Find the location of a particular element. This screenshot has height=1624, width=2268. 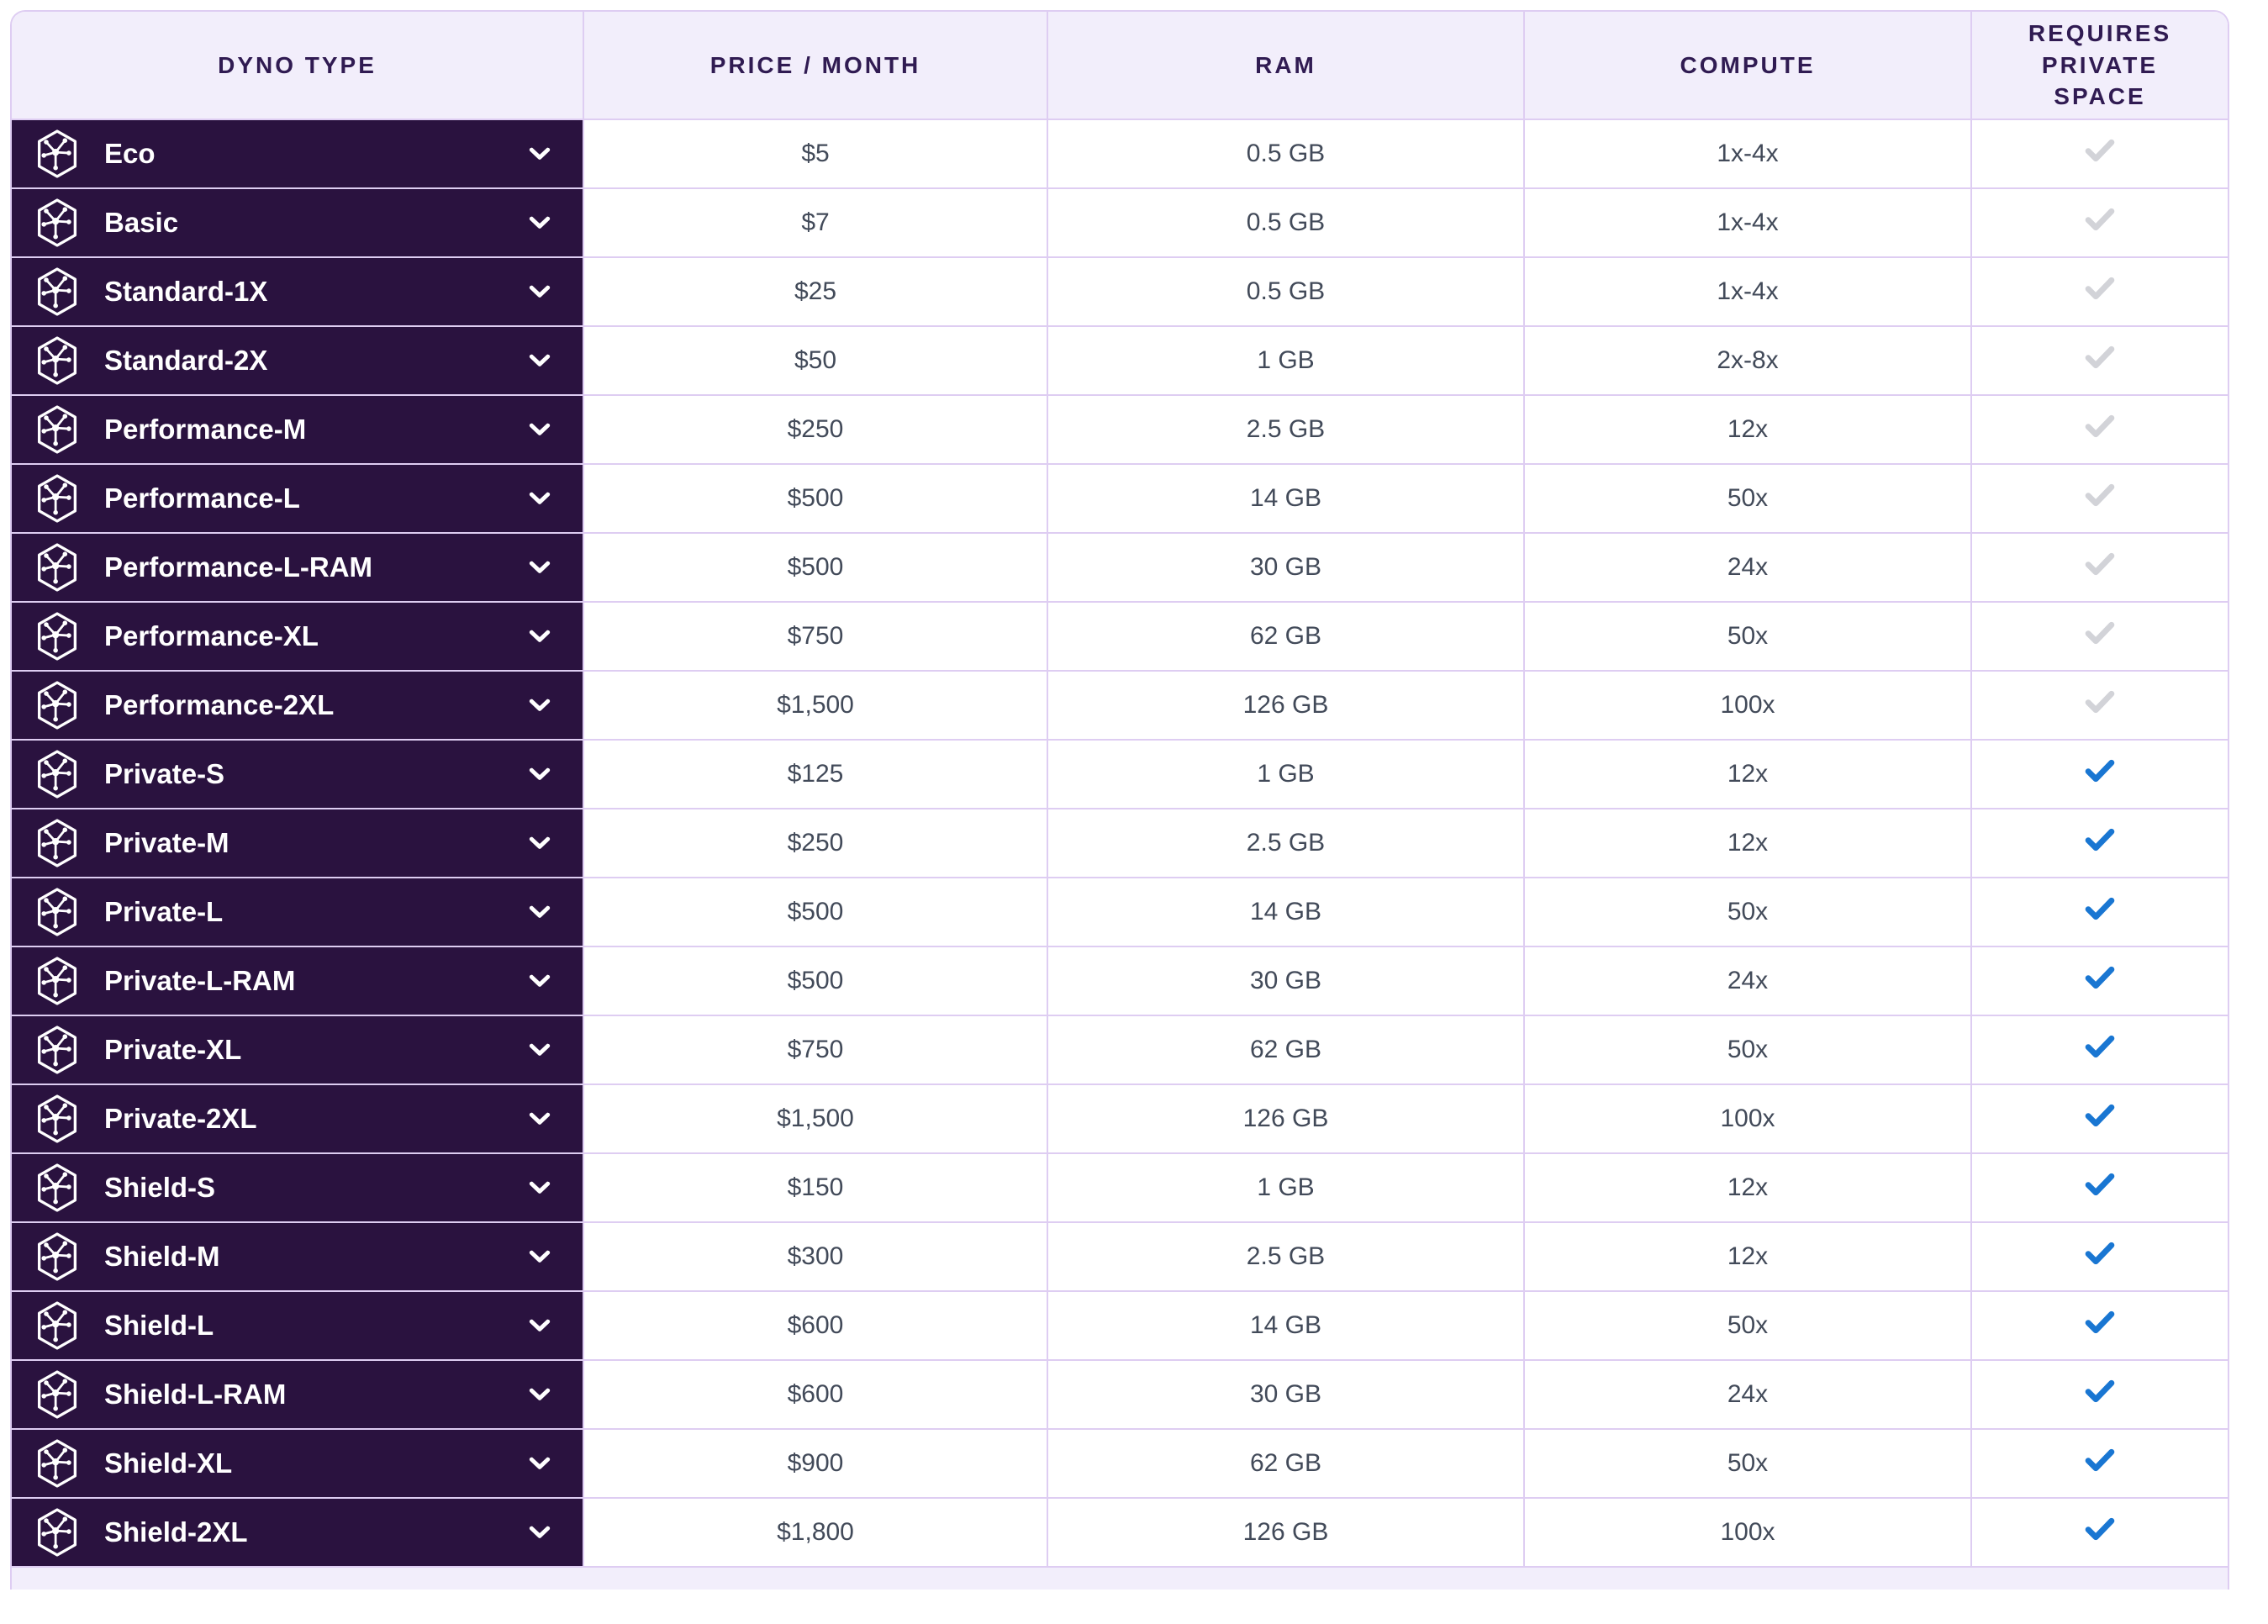

dyno-type-cell: Performance-L is located at coordinates (298, 499).